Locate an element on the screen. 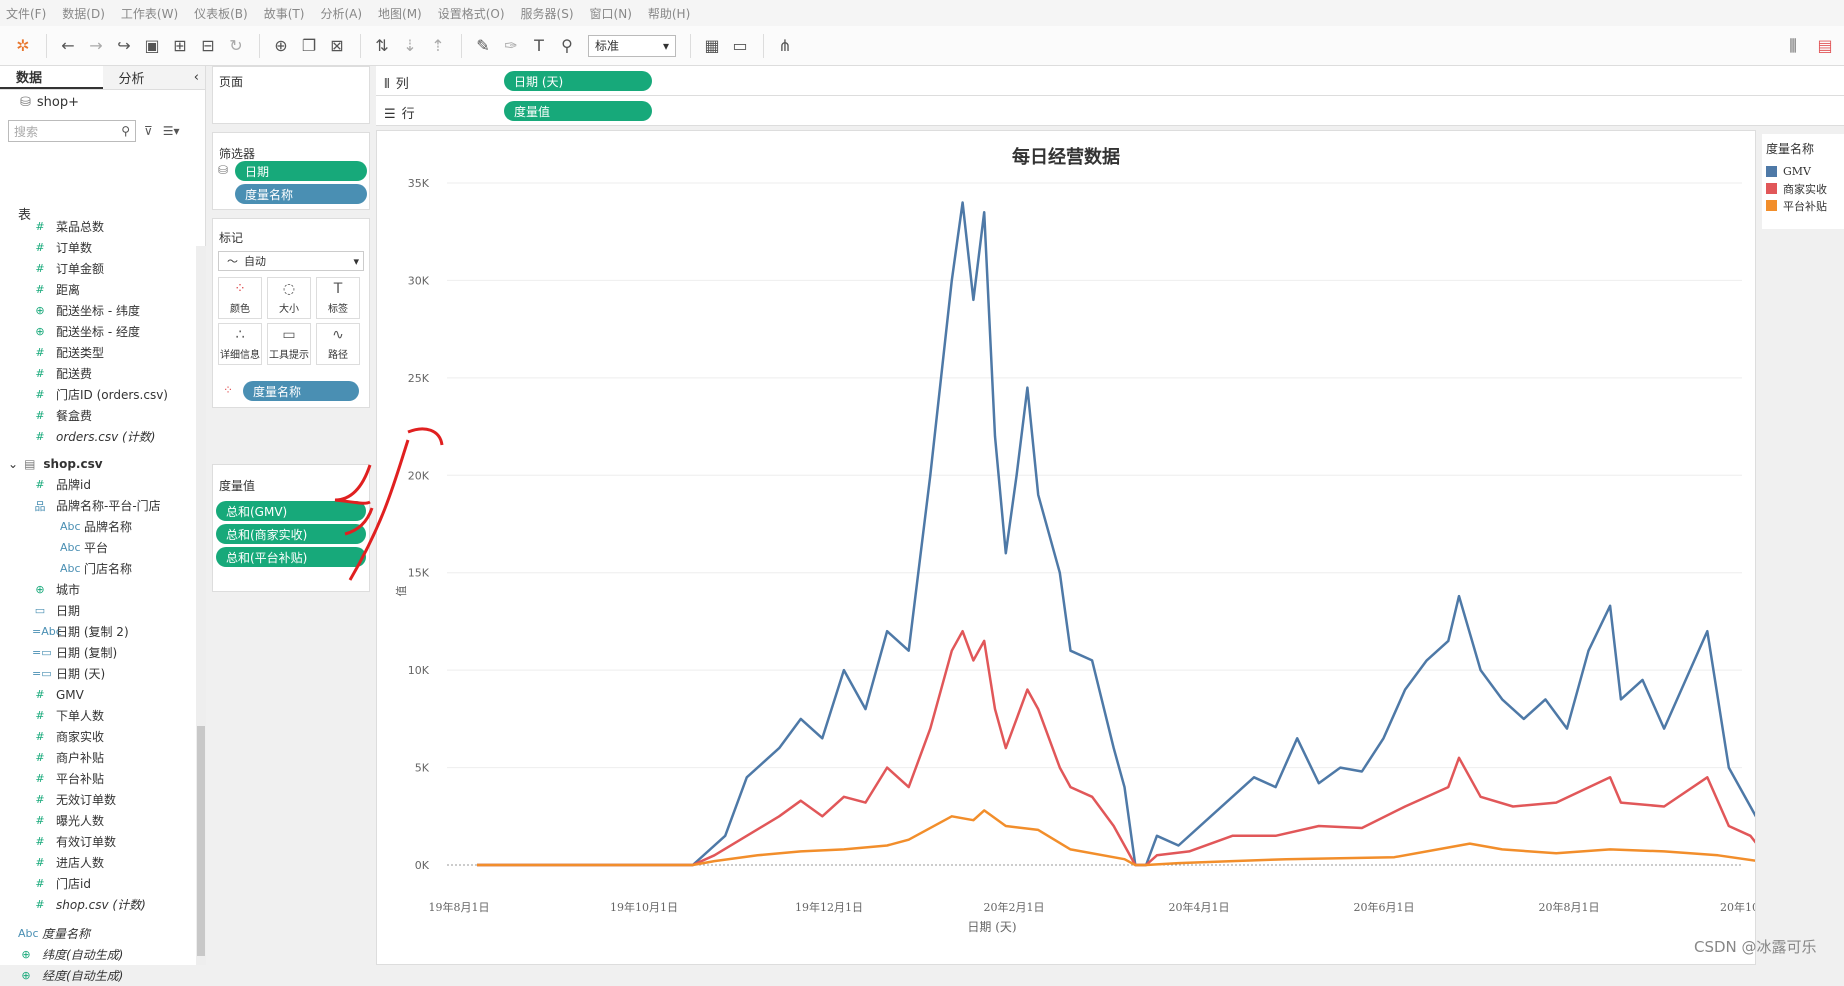 The image size is (1844, 986). filters-card: 筛选器 ⛁ 日期 度量名称 is located at coordinates (291, 171).